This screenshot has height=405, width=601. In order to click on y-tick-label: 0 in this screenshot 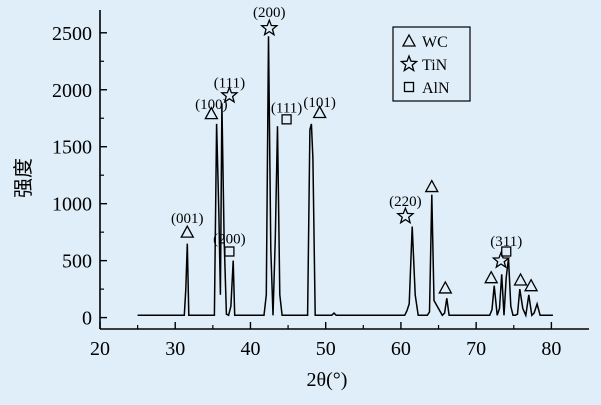, I will do `click(87, 319)`.